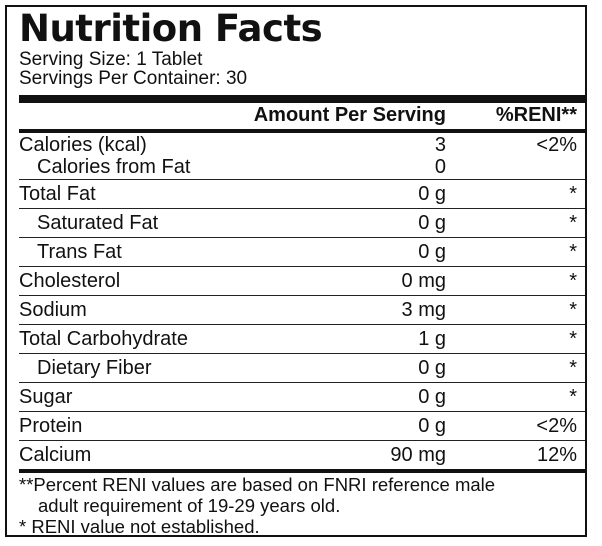 The height and width of the screenshot is (546, 602). Describe the element at coordinates (114, 167) in the screenshot. I see `nutrient-name: Calories from Fat` at that location.